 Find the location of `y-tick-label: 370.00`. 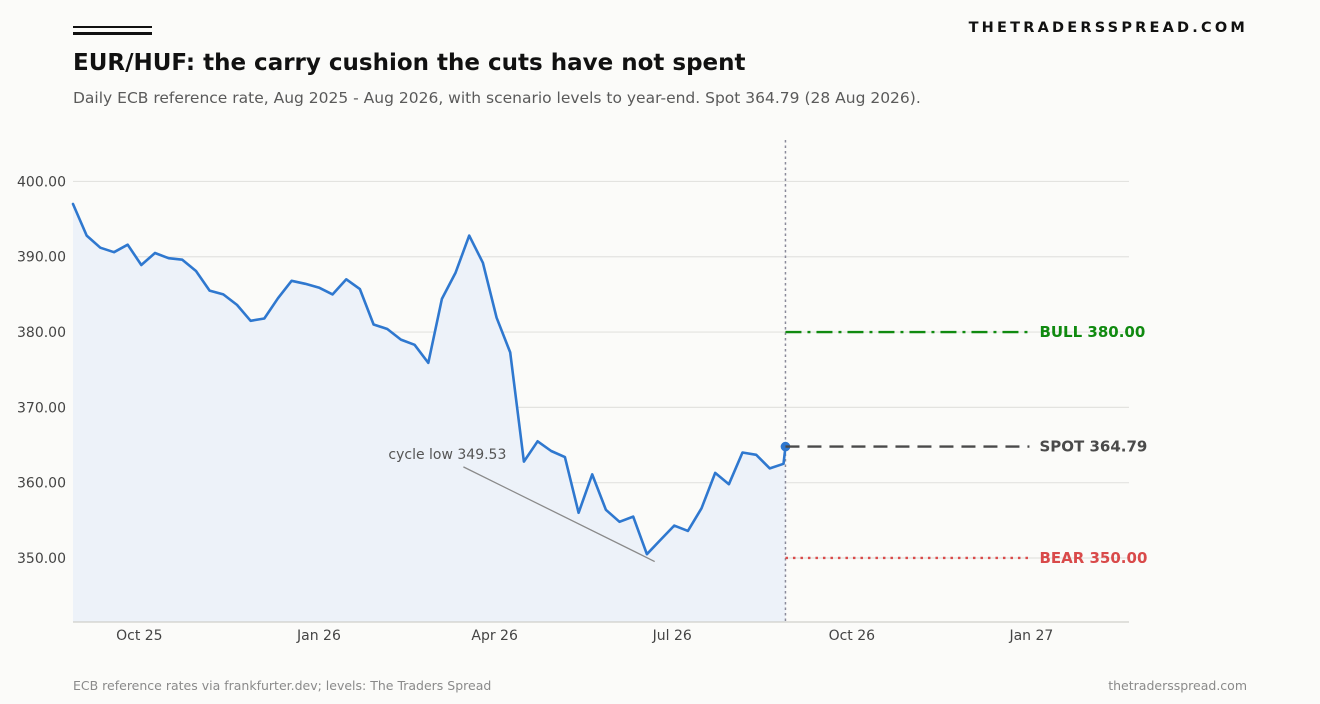

y-tick-label: 370.00 is located at coordinates (41, 408).